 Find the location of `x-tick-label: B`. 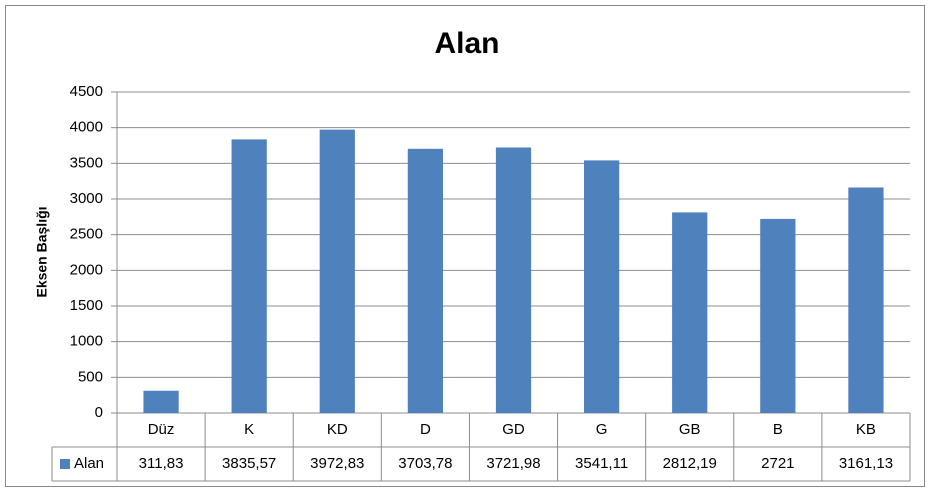

x-tick-label: B is located at coordinates (778, 429).